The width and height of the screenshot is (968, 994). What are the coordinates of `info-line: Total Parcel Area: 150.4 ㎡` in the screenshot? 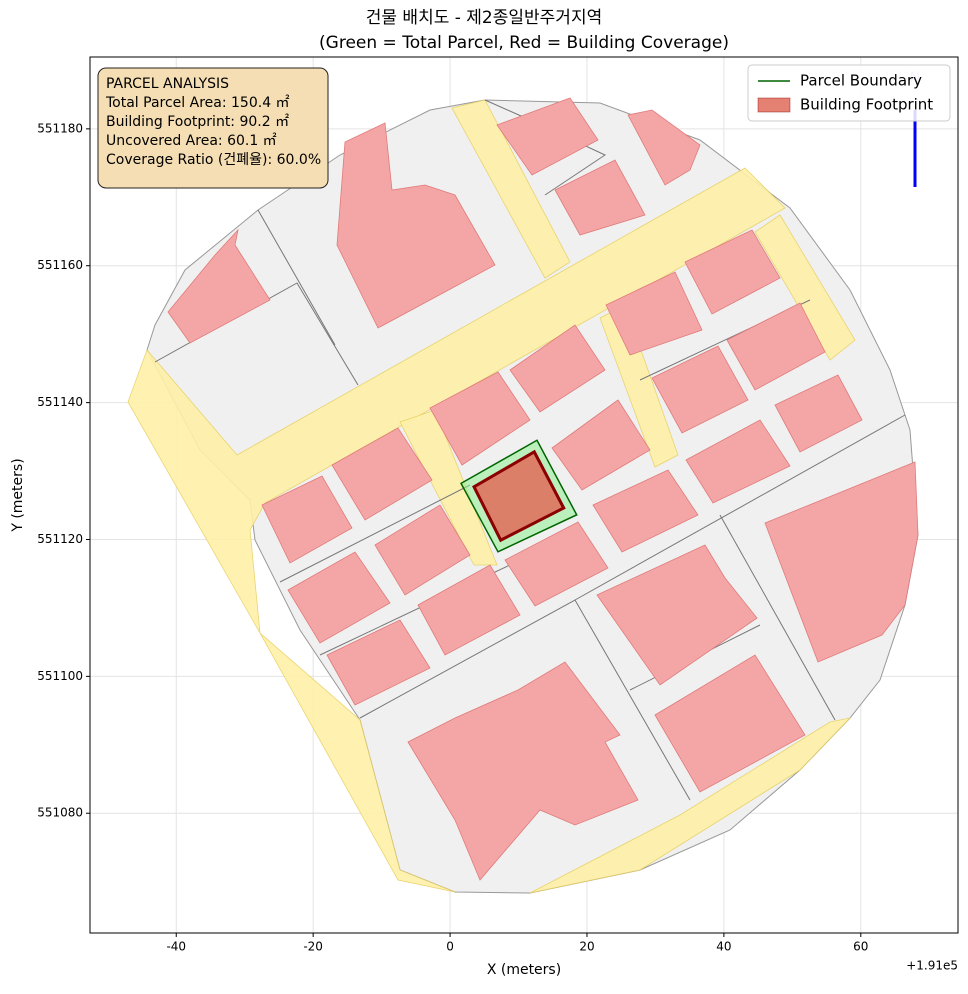 It's located at (197, 103).